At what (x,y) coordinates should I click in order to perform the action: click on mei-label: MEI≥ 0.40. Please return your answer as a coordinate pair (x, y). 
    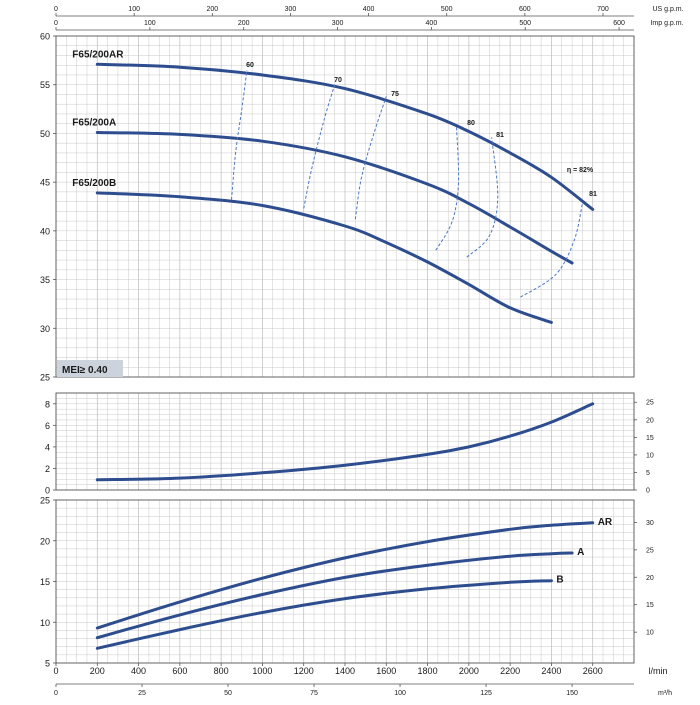
    Looking at the image, I should click on (85, 370).